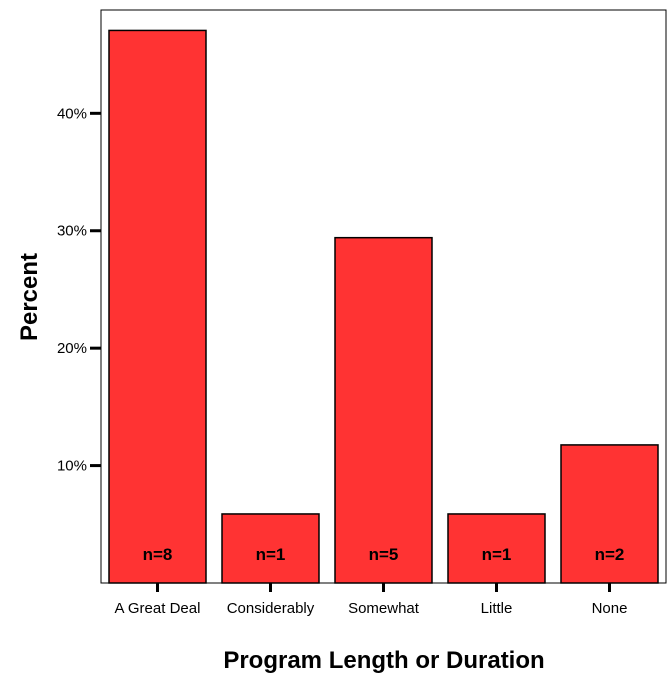 The image size is (668, 675). I want to click on y-tick-label: 40%, so click(72, 113).